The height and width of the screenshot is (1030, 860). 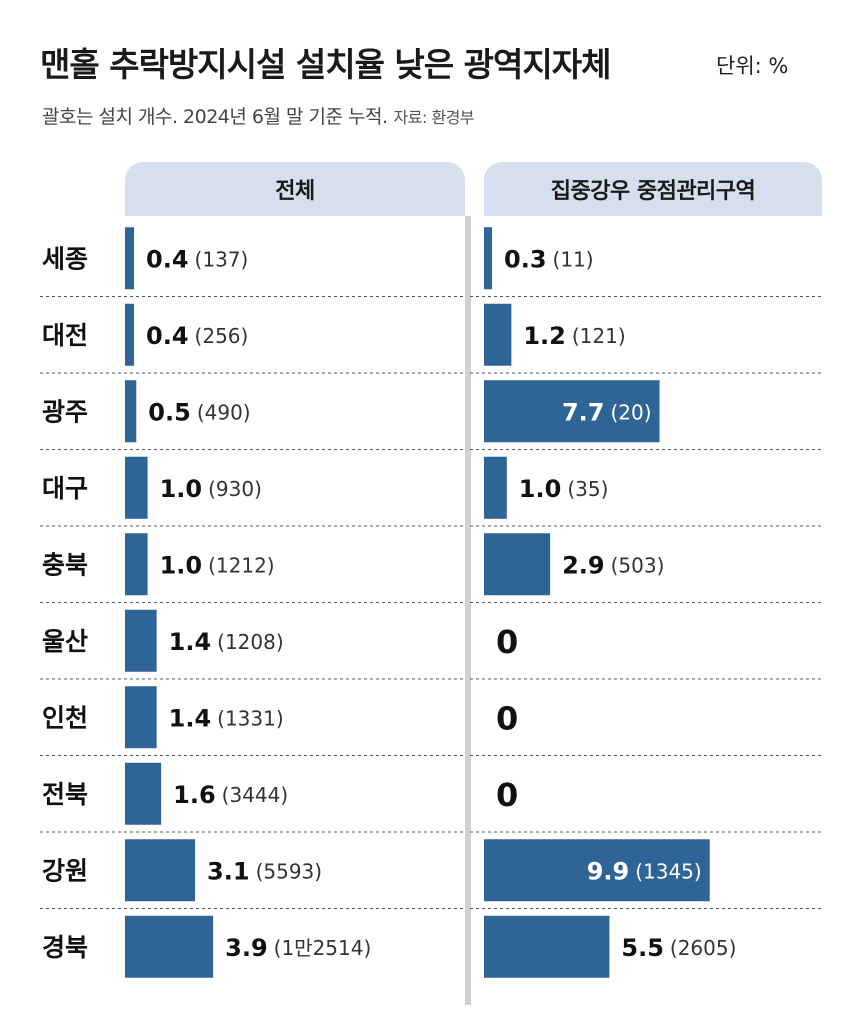 I want to click on count-label: (3444), so click(x=255, y=795).